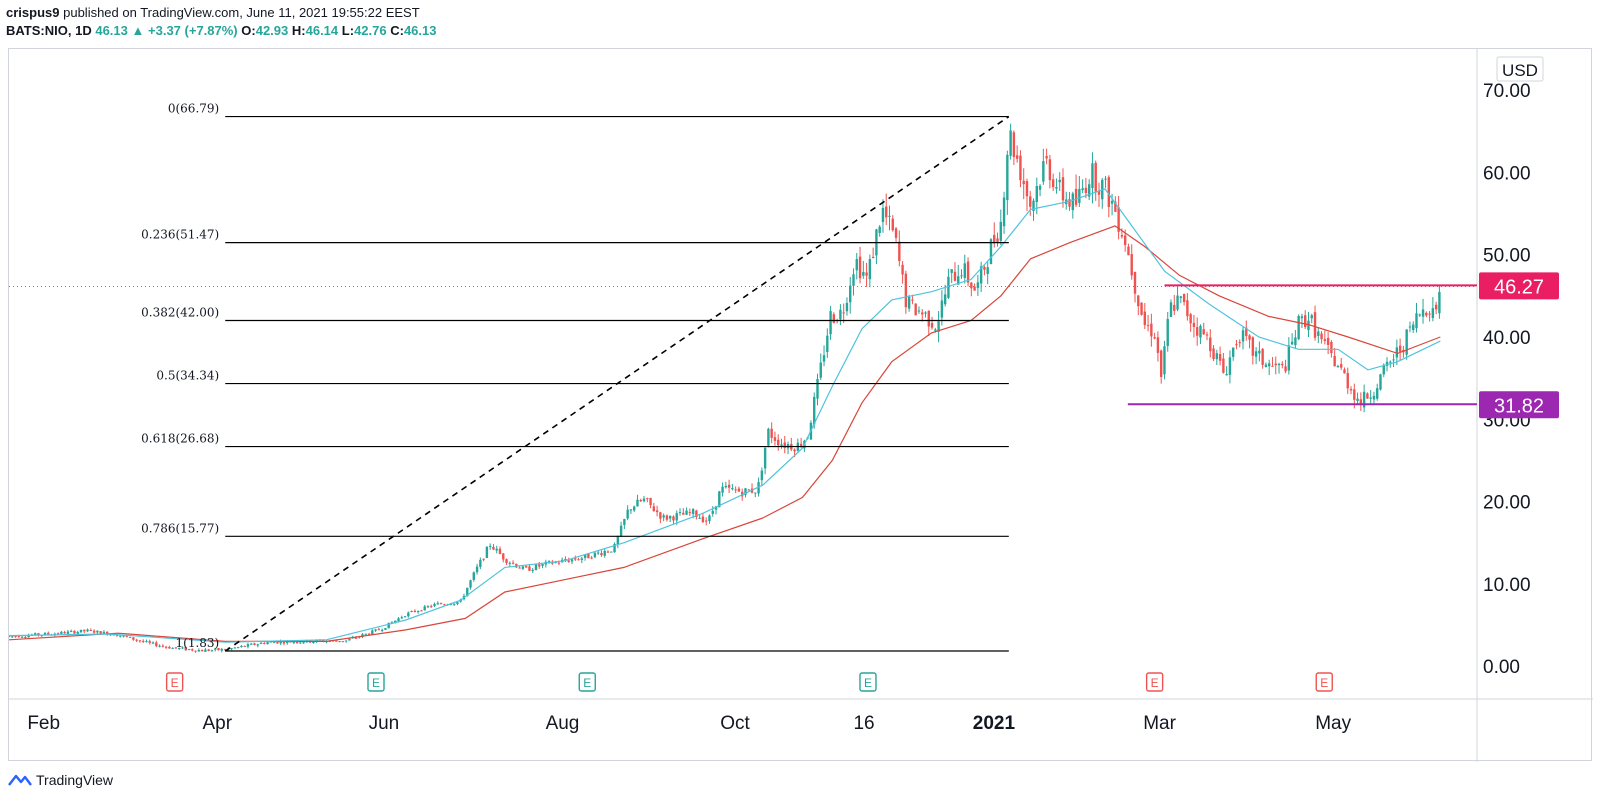 This screenshot has height=803, width=1600. What do you see at coordinates (33, 12) in the screenshot?
I see `author-name: crispus9` at bounding box center [33, 12].